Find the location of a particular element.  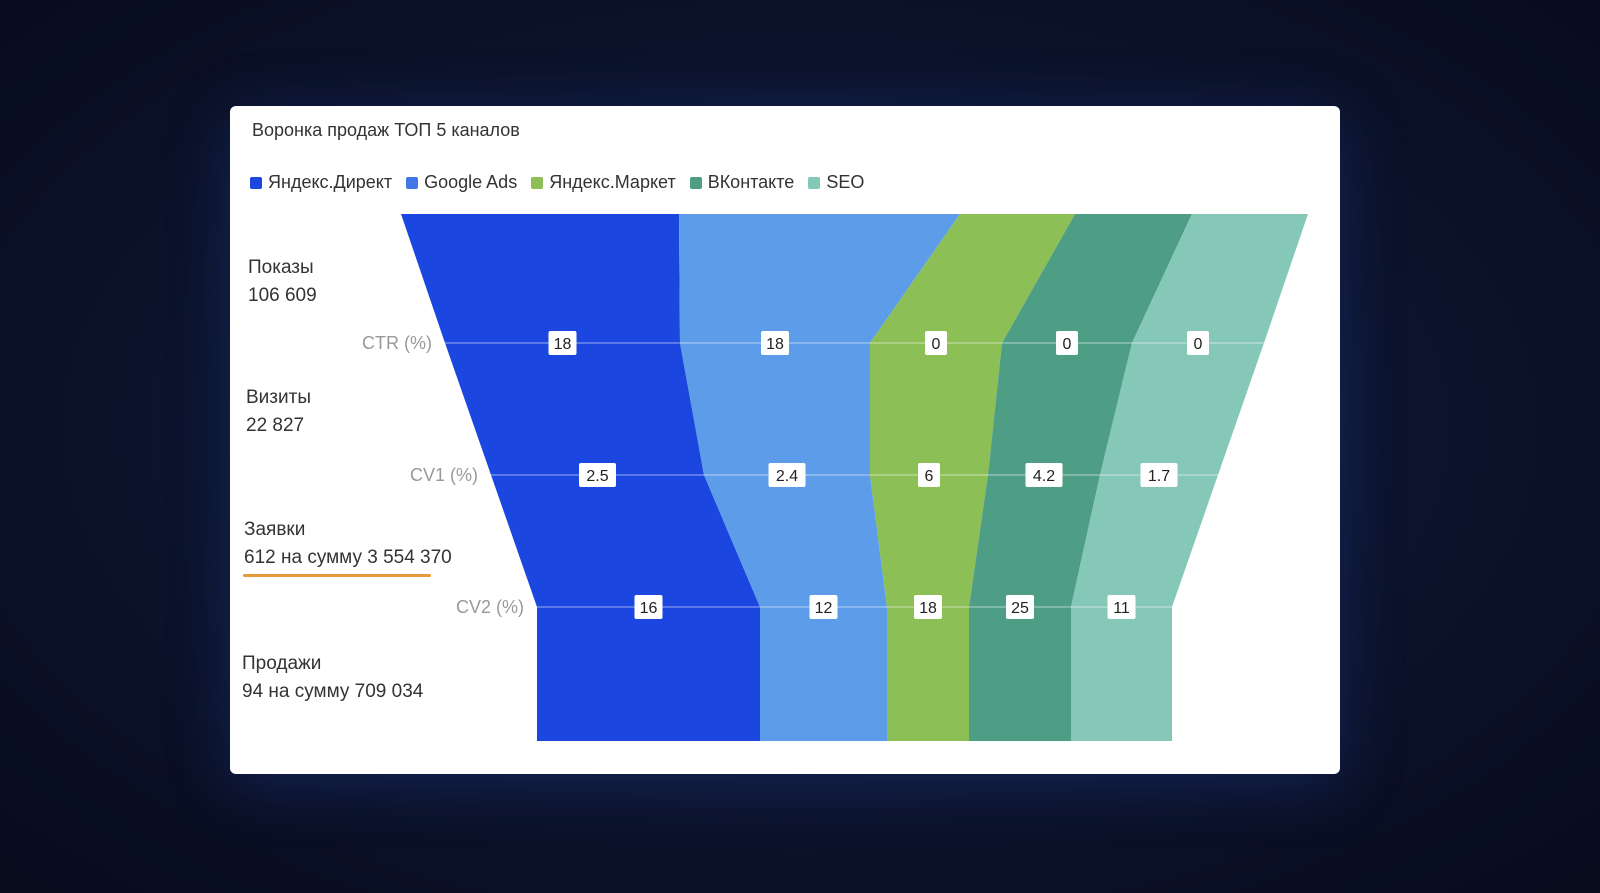

stage-name: Показы is located at coordinates (281, 267).